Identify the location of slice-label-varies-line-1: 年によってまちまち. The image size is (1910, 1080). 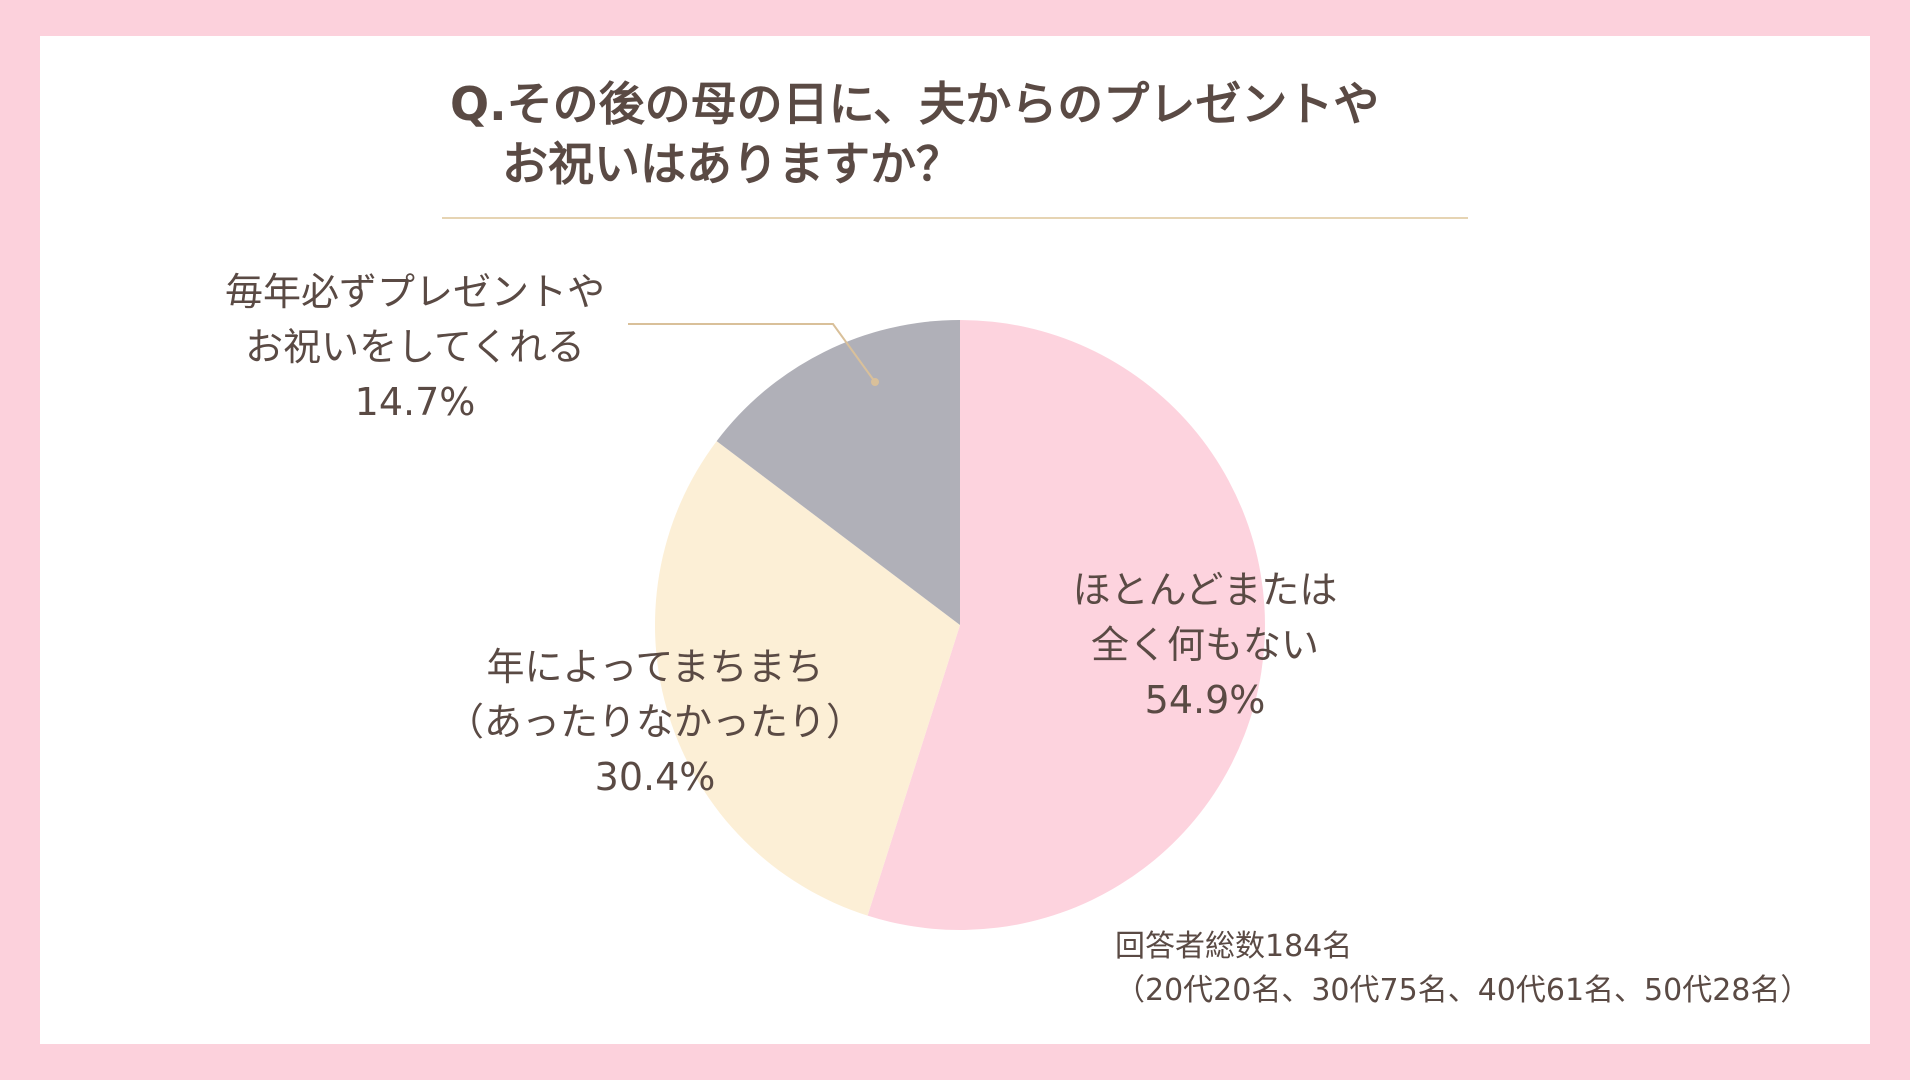
(655, 667).